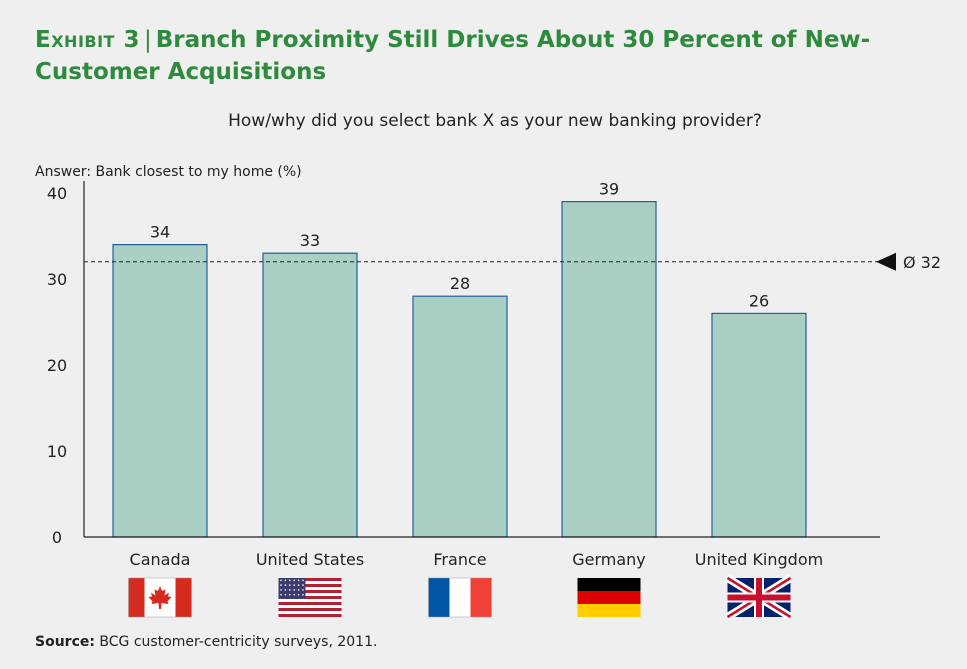 This screenshot has height=669, width=967. I want to click on flag-canton, so click(292, 588).